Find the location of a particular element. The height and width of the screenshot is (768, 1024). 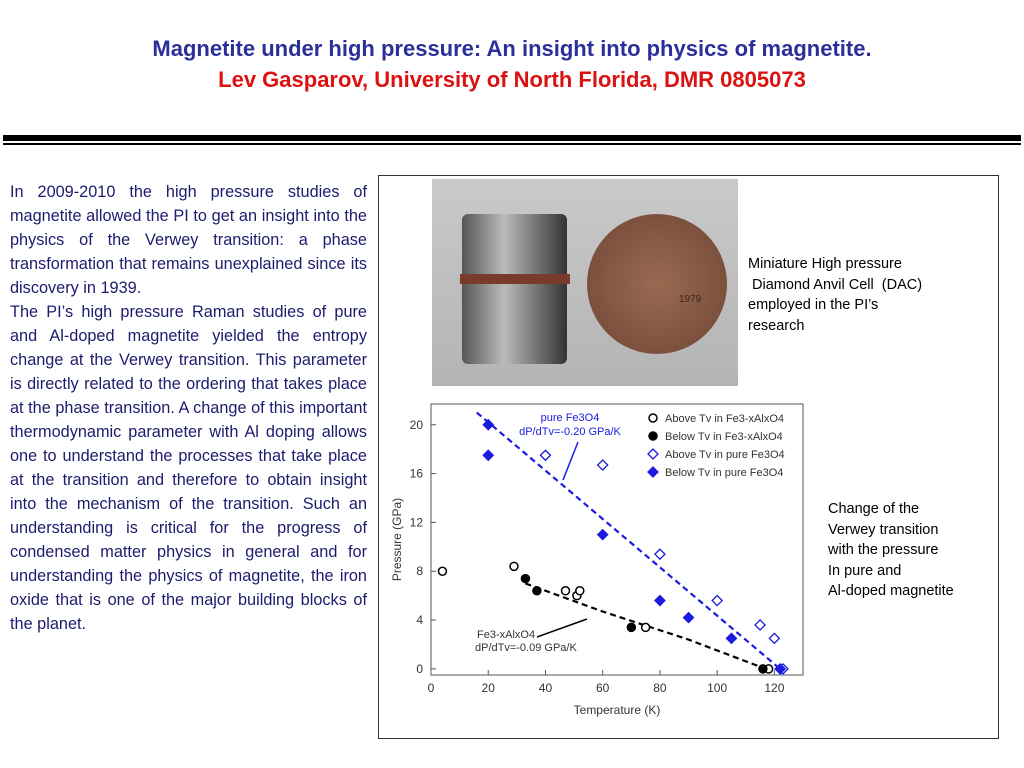

annotation-title: Fe3-xAlxO4 is located at coordinates (506, 635).